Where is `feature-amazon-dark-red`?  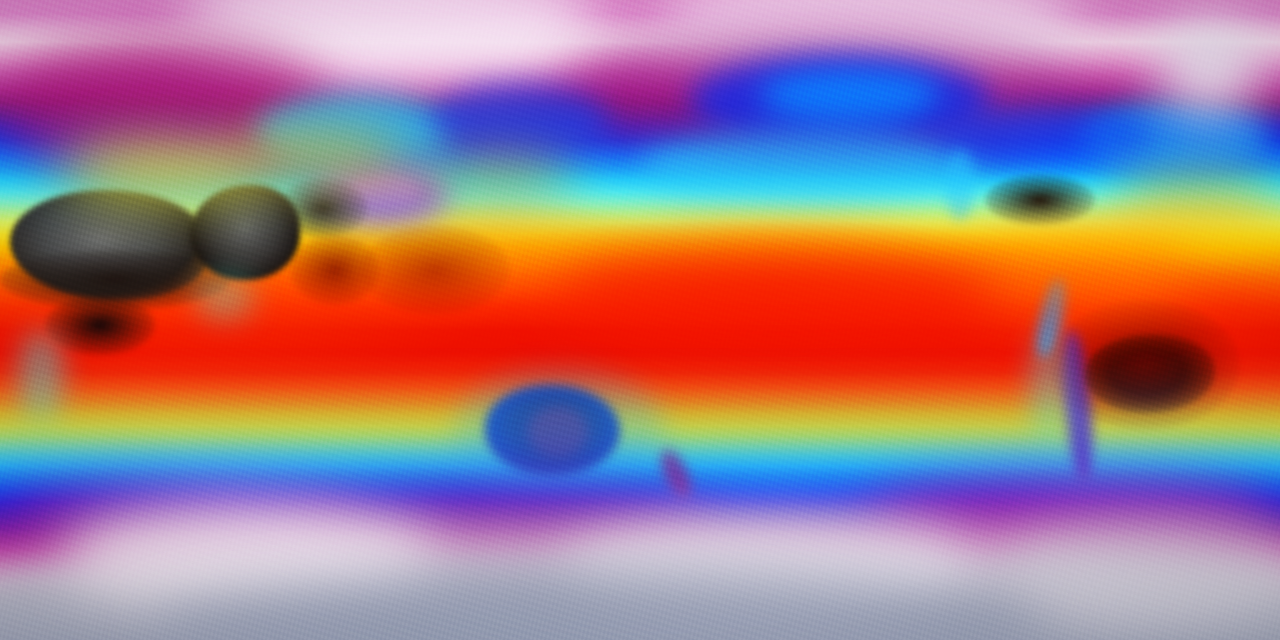 feature-amazon-dark-red is located at coordinates (1145, 365).